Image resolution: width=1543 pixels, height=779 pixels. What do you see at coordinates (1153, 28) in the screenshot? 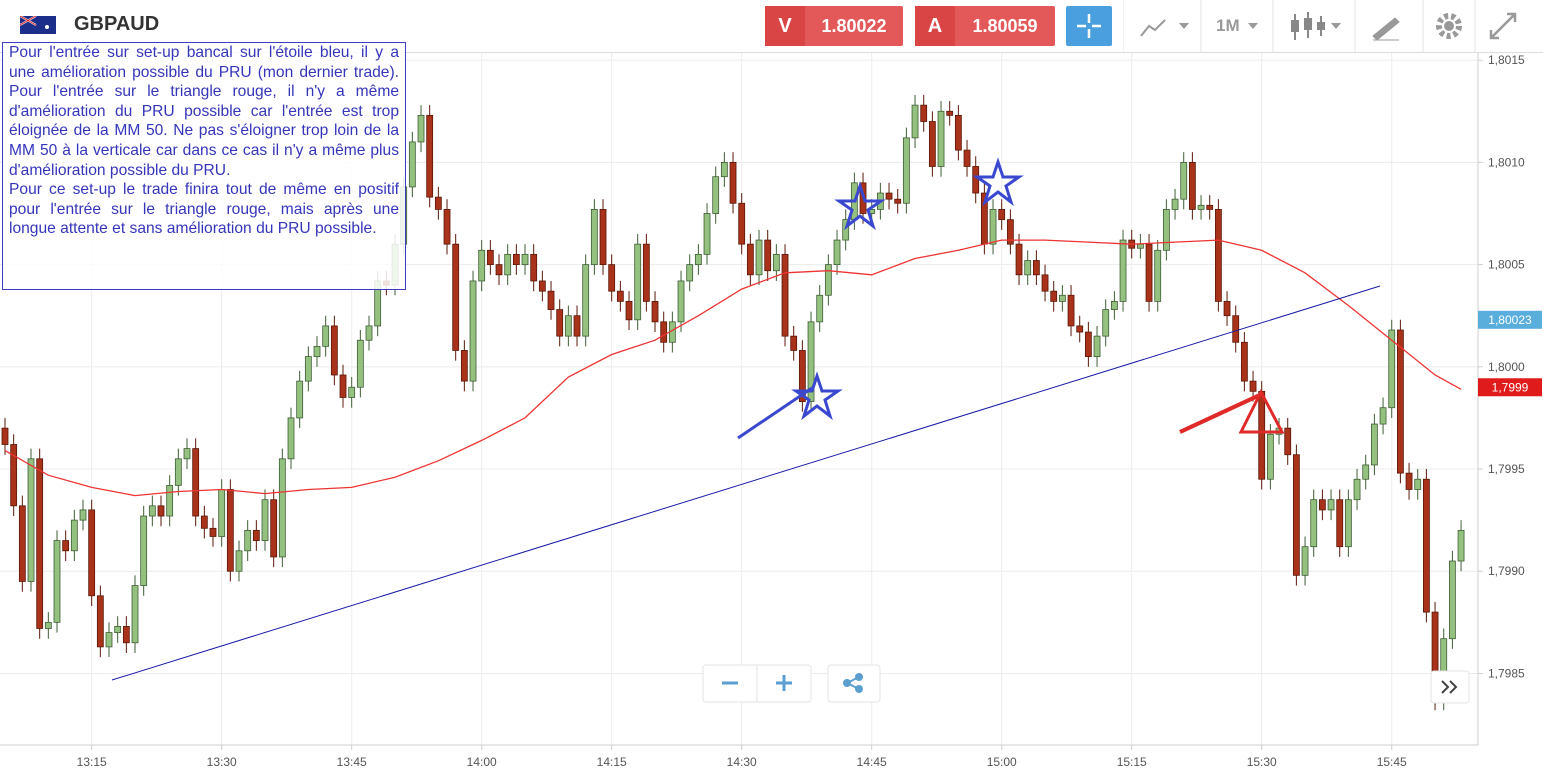
I see `indicator-icon` at bounding box center [1153, 28].